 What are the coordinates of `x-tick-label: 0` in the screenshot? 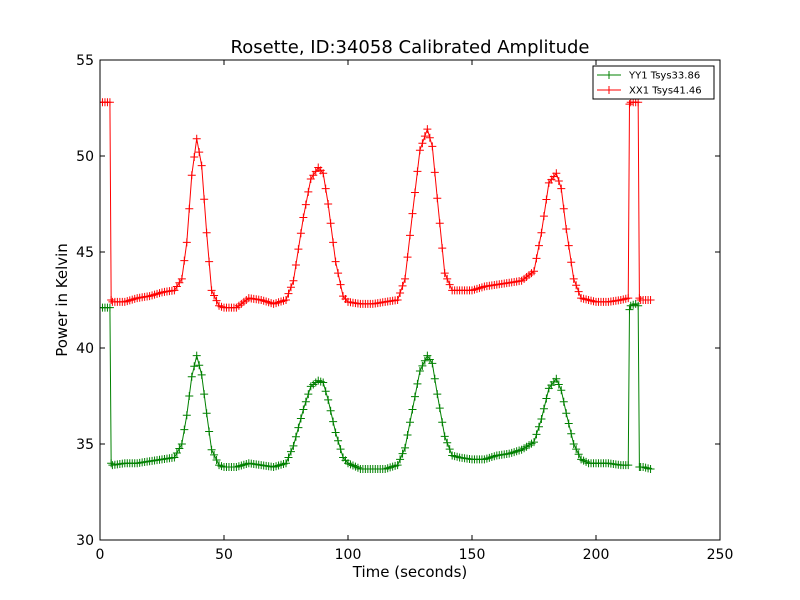 It's located at (100, 555).